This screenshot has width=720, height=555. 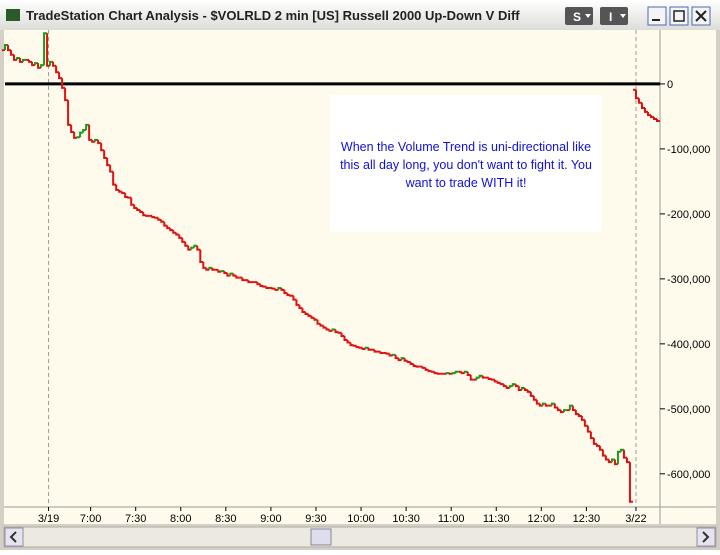 I want to click on x-tick-label: 7:30, so click(x=135, y=519).